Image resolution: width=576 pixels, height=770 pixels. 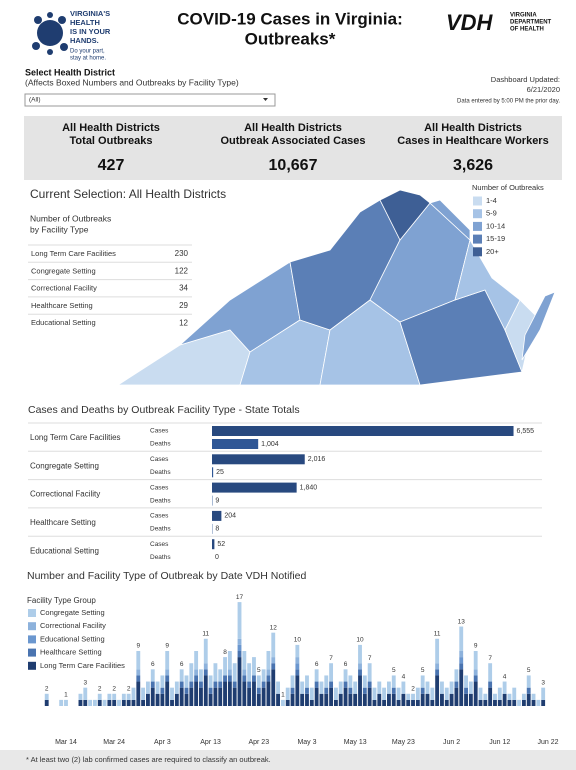 What do you see at coordinates (491, 200) in the screenshot?
I see `legend-label: 1-4` at bounding box center [491, 200].